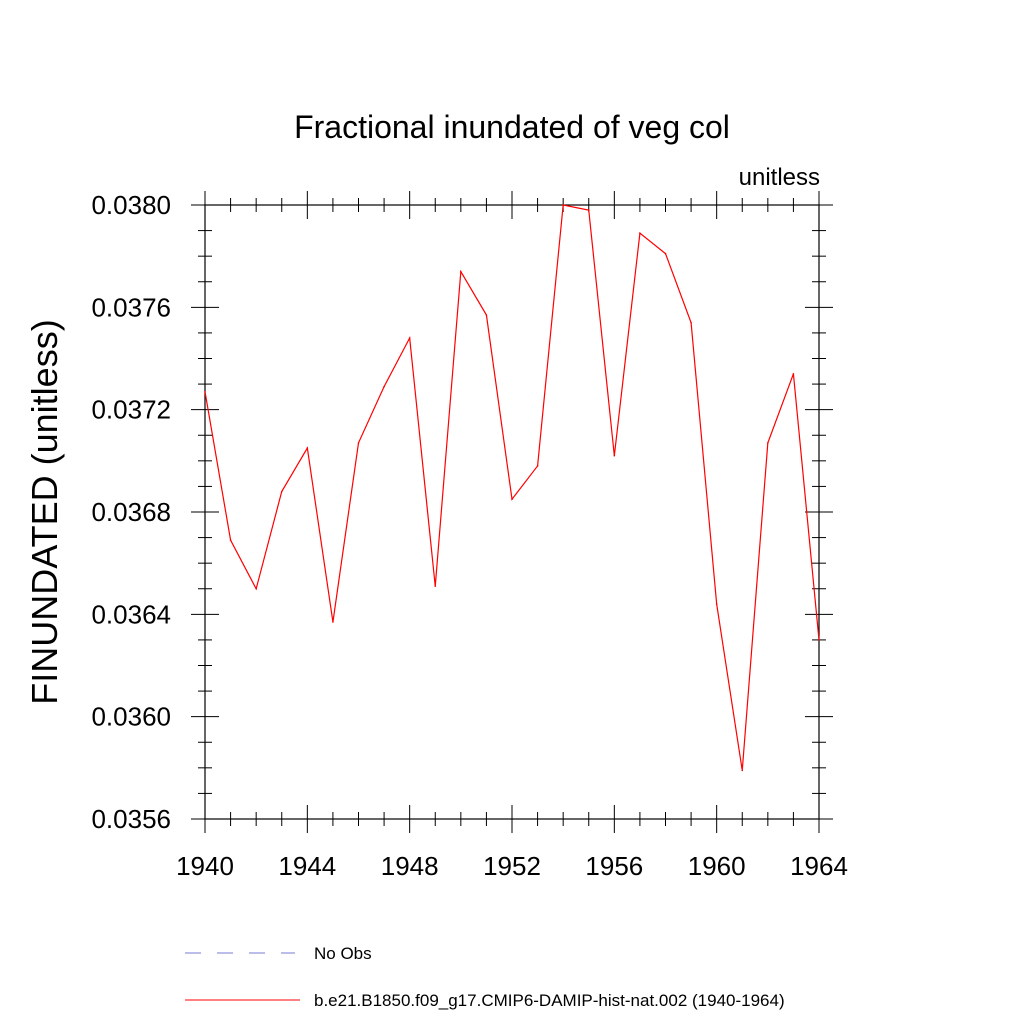  What do you see at coordinates (131, 819) in the screenshot?
I see `y-tick-label: 0.0356` at bounding box center [131, 819].